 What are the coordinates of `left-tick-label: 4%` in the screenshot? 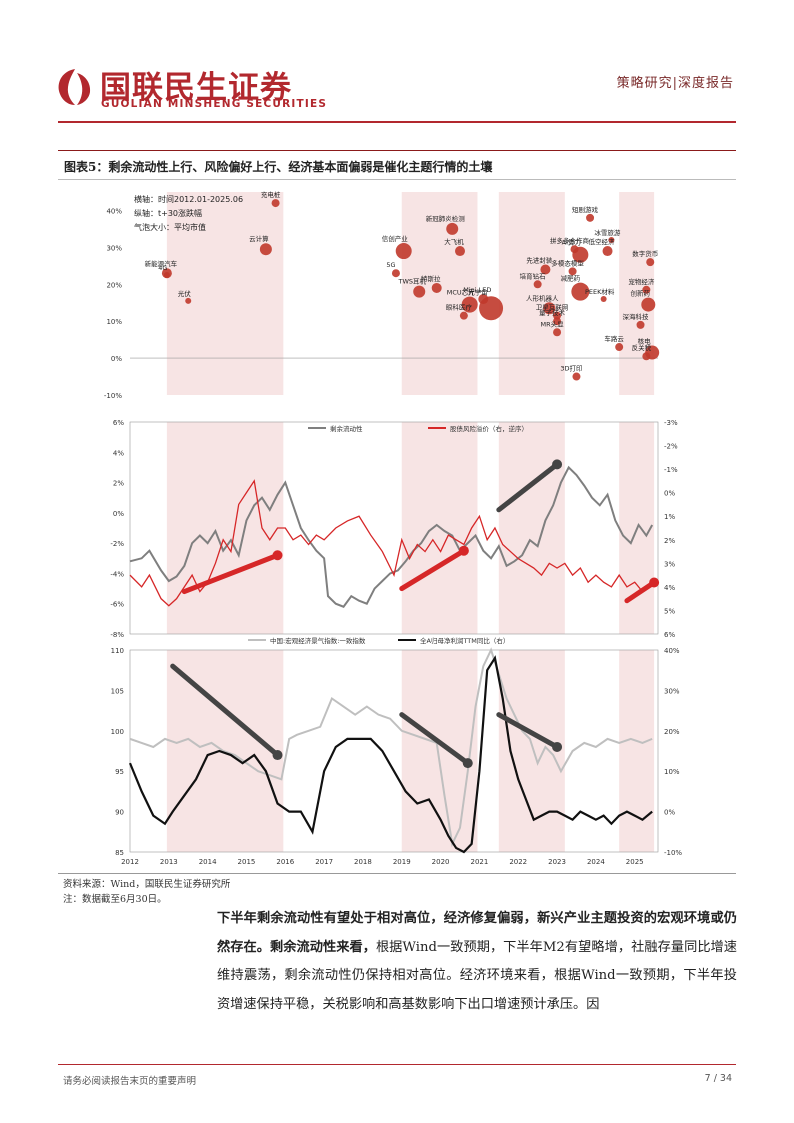 It's located at (118, 453).